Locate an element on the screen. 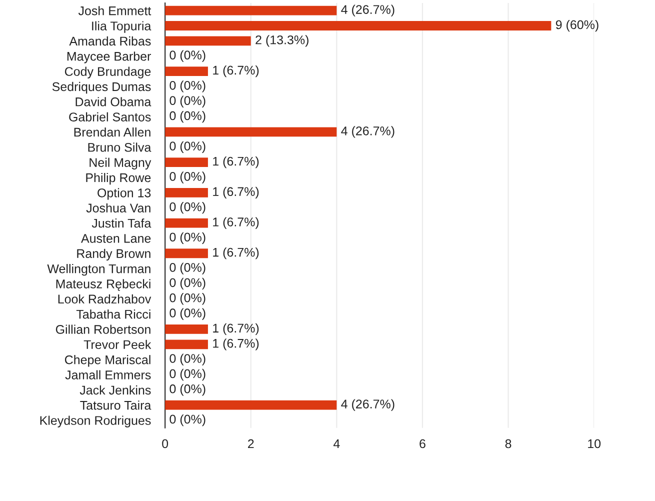 The height and width of the screenshot is (501, 655). y-tick-label: Look Radzhabov is located at coordinates (105, 299).